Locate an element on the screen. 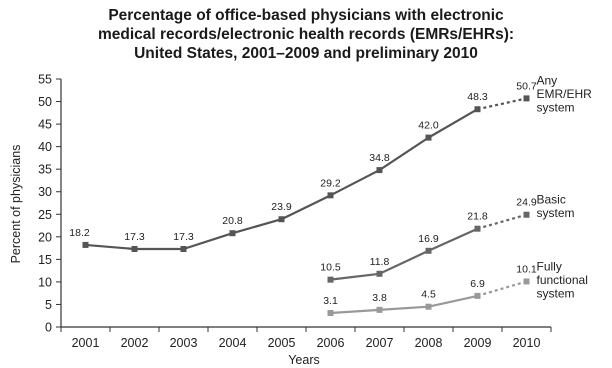  x-axis-title: Years is located at coordinates (304, 360).